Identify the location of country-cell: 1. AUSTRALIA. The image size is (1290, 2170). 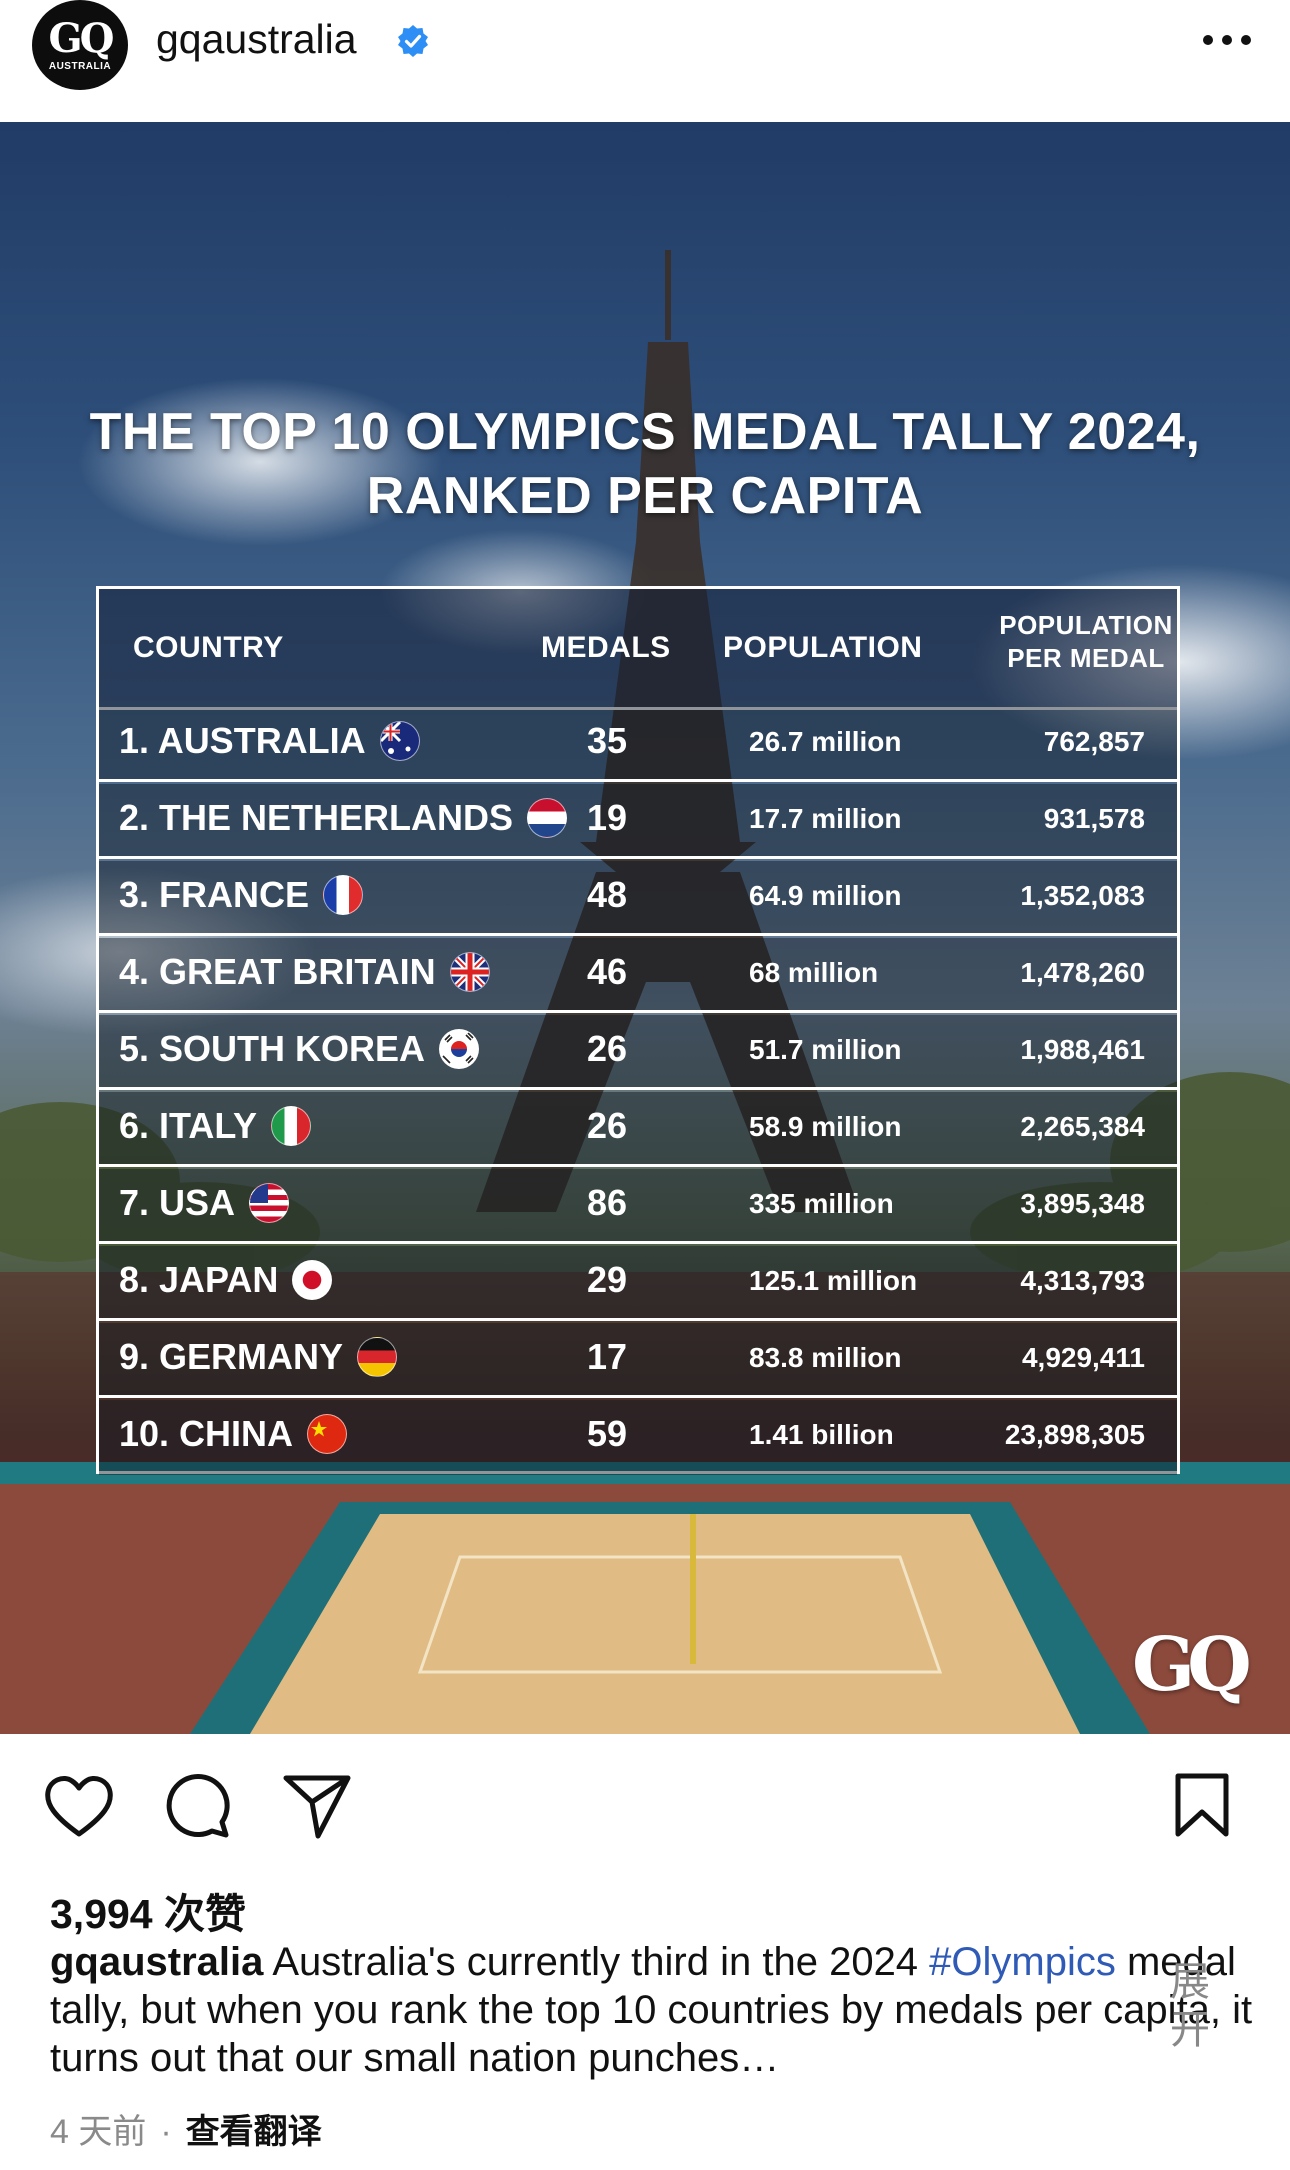
(269, 741).